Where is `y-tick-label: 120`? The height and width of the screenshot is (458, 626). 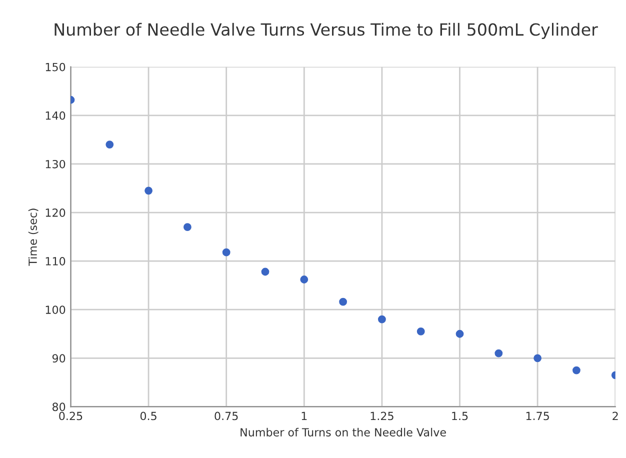 y-tick-label: 120 is located at coordinates (56, 212).